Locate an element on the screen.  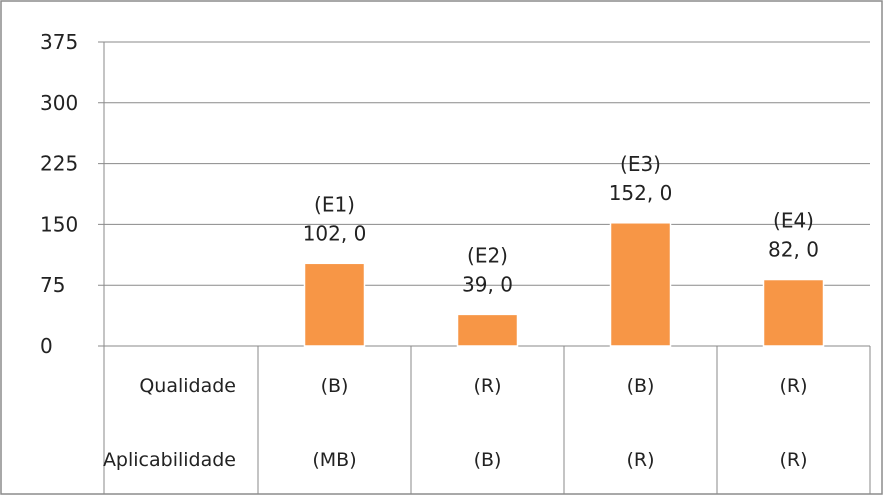
data-label-value: 82, 0 is located at coordinates (793, 250).